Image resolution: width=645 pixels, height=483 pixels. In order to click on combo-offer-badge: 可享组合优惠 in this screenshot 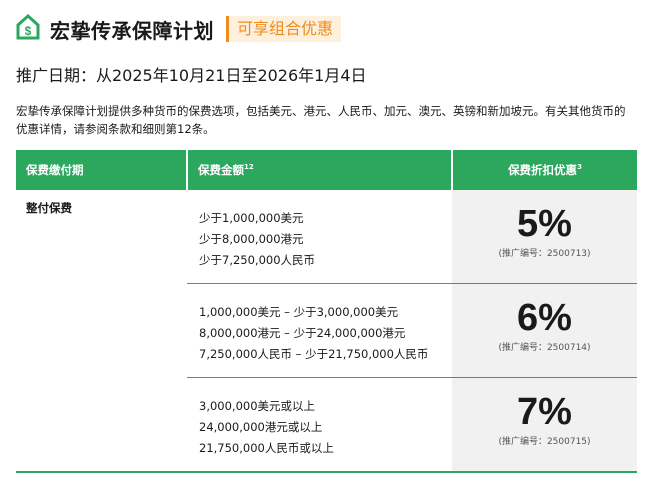, I will do `click(284, 29)`.